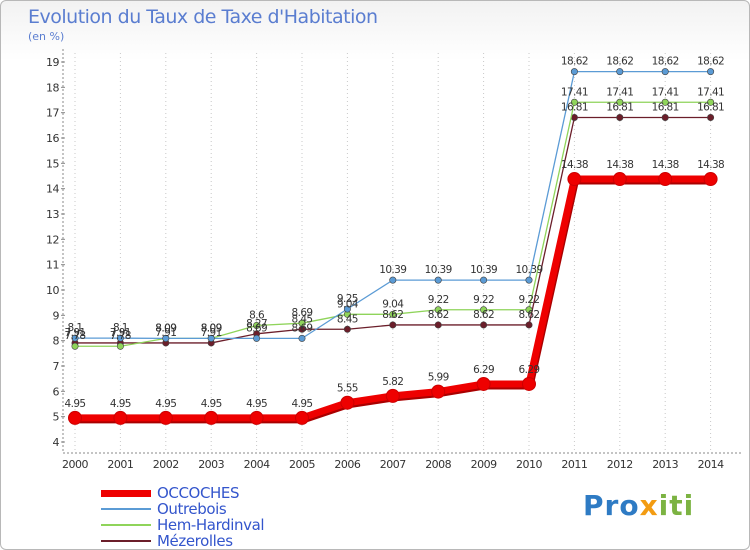  Describe the element at coordinates (438, 270) in the screenshot. I see `label-outrebois-2008: 10.39` at that location.